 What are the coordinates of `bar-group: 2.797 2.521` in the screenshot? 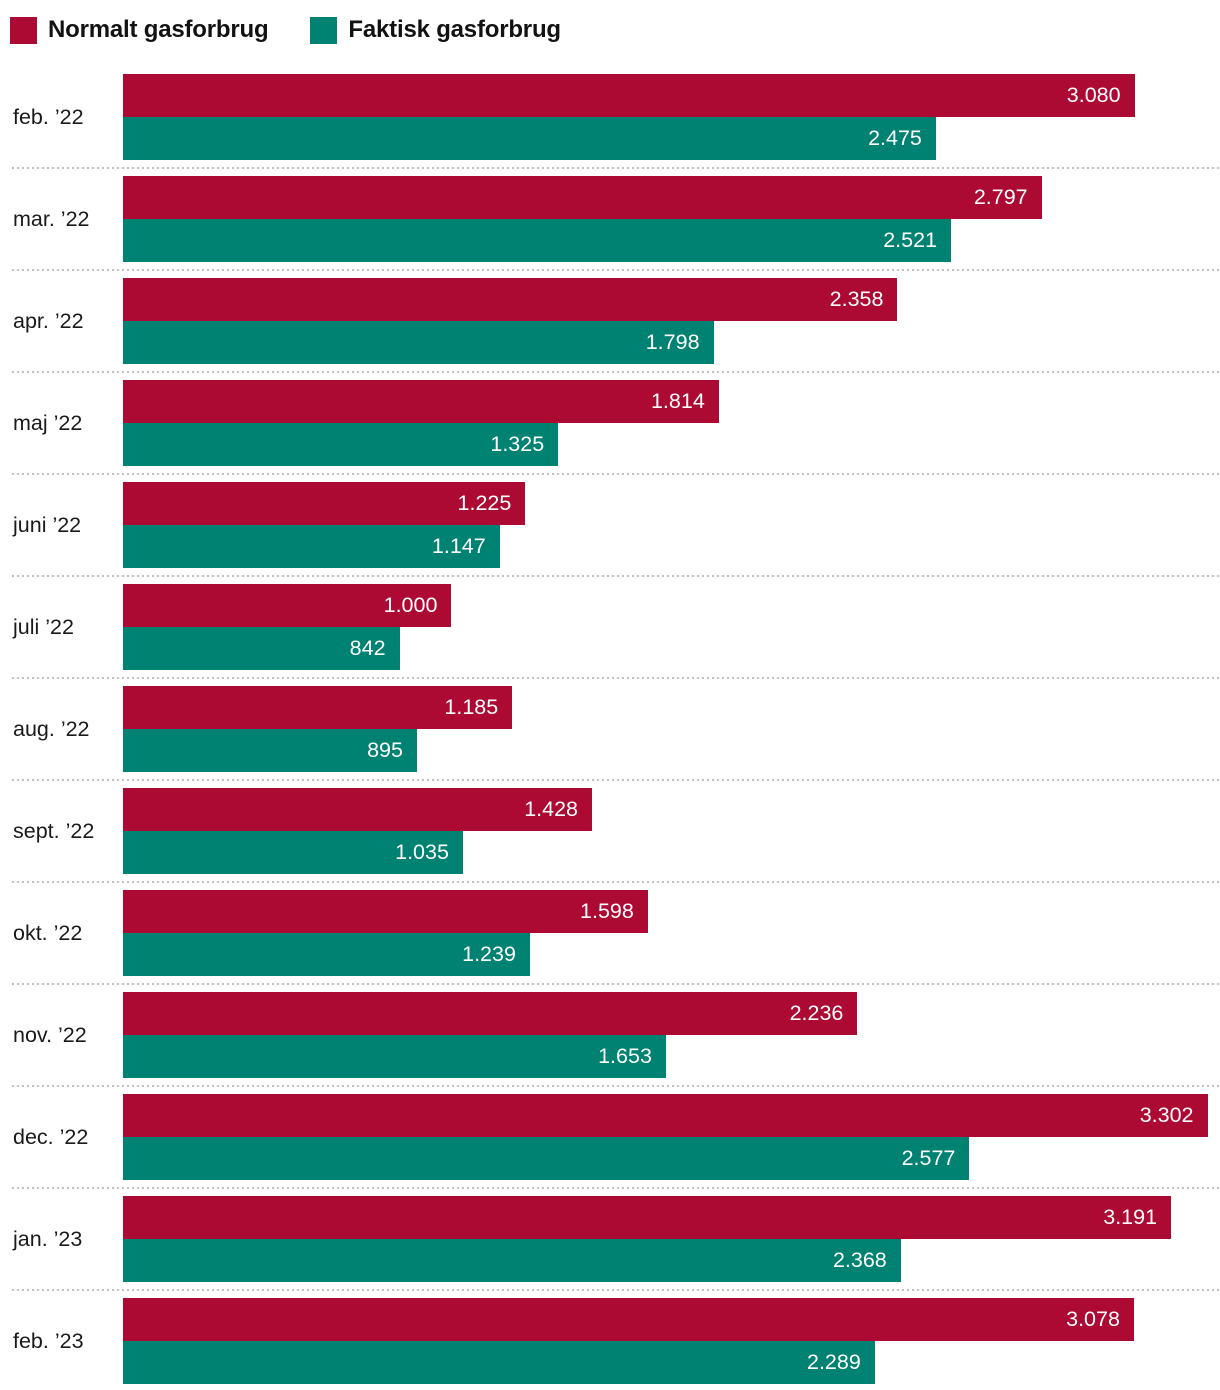 It's located at (671, 219).